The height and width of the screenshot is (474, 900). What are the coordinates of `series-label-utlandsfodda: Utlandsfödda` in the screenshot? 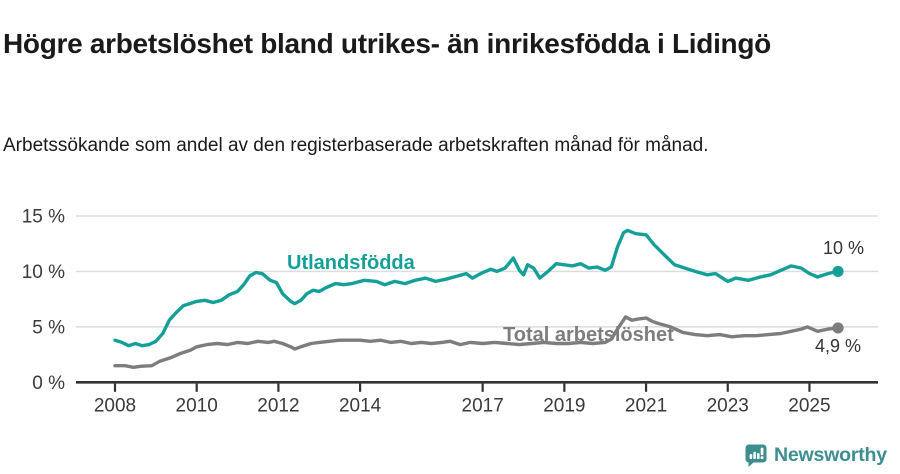 It's located at (351, 263).